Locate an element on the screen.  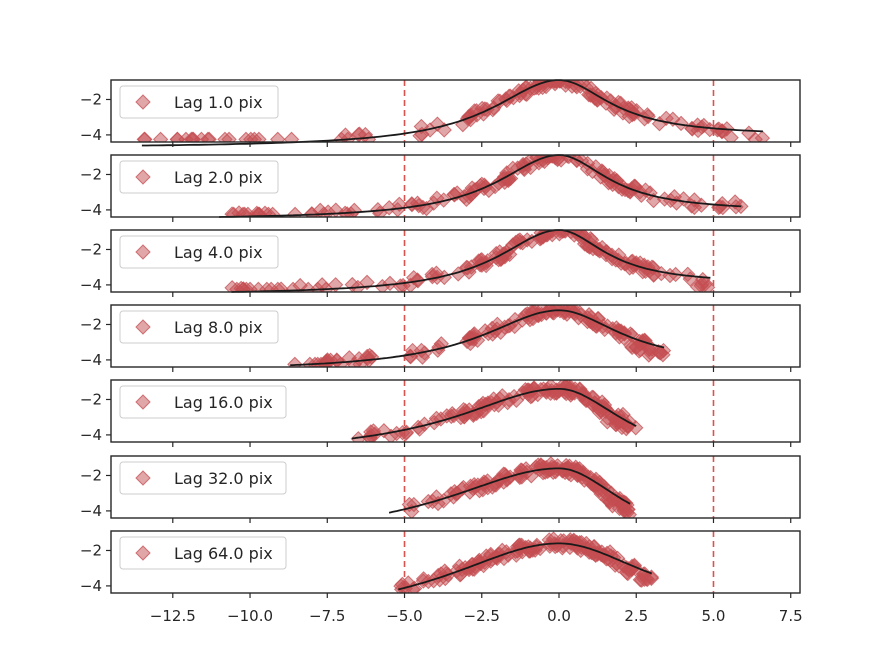
legend-label: Lag 4.0 pix is located at coordinates (218, 252).